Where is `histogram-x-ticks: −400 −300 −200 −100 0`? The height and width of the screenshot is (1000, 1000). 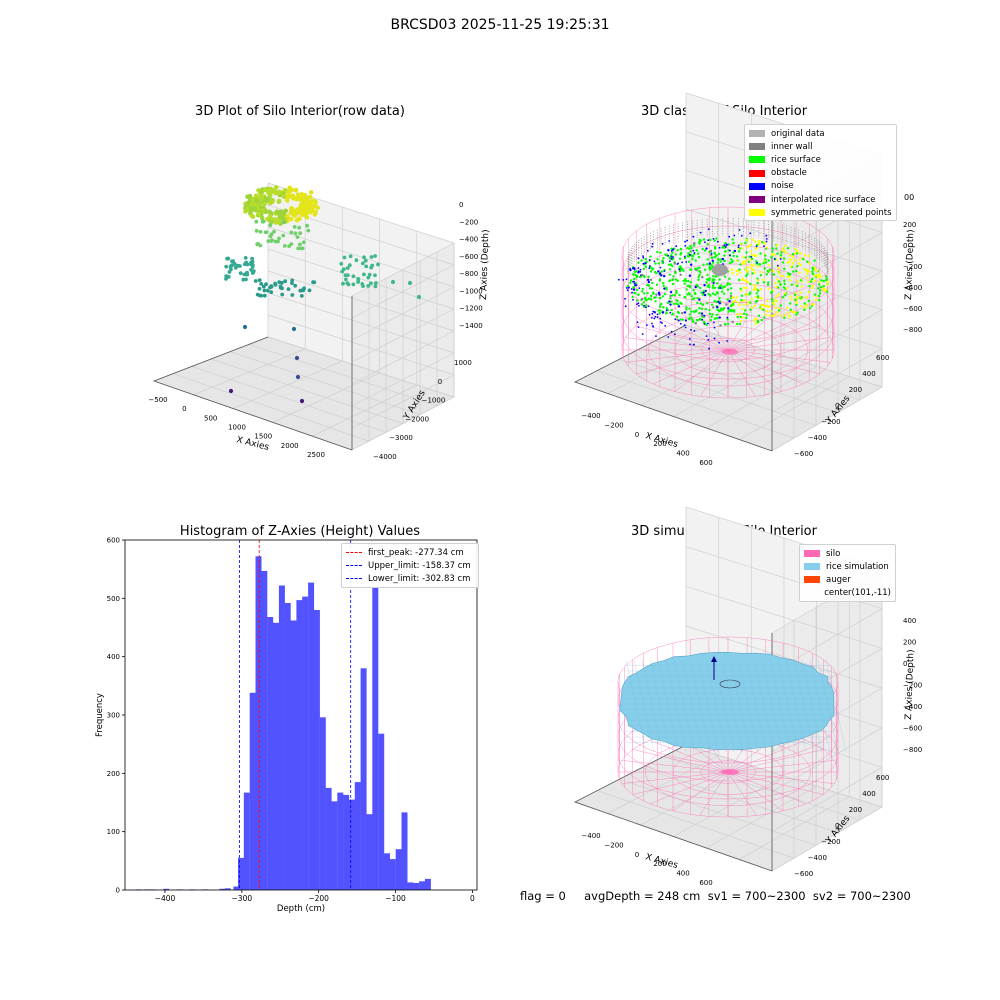 histogram-x-ticks: −400 −300 −200 −100 0 is located at coordinates (315, 896).